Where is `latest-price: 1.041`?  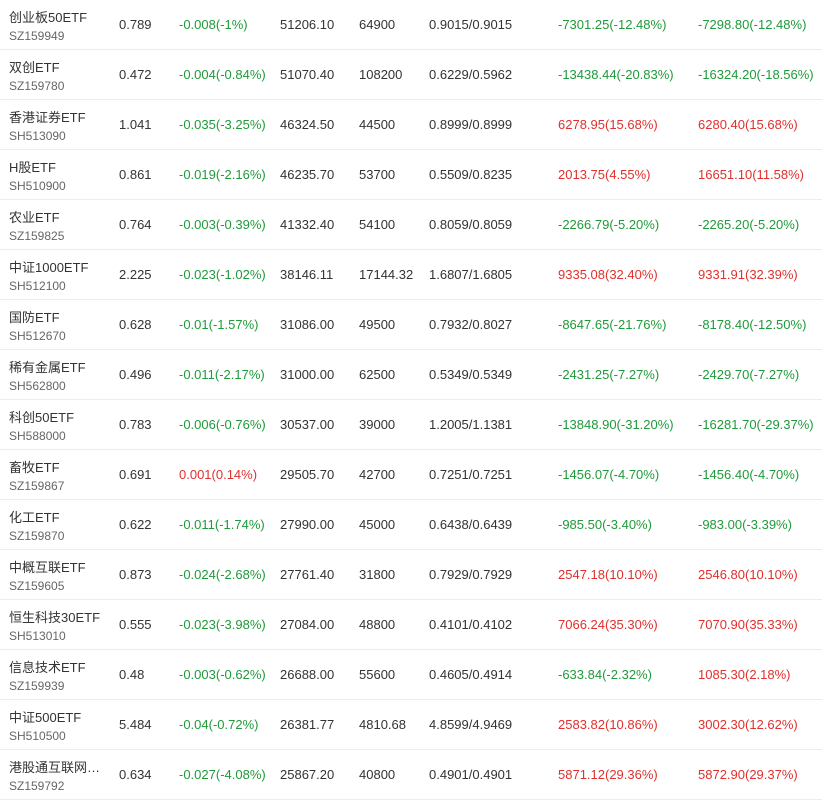 latest-price: 1.041 is located at coordinates (135, 124).